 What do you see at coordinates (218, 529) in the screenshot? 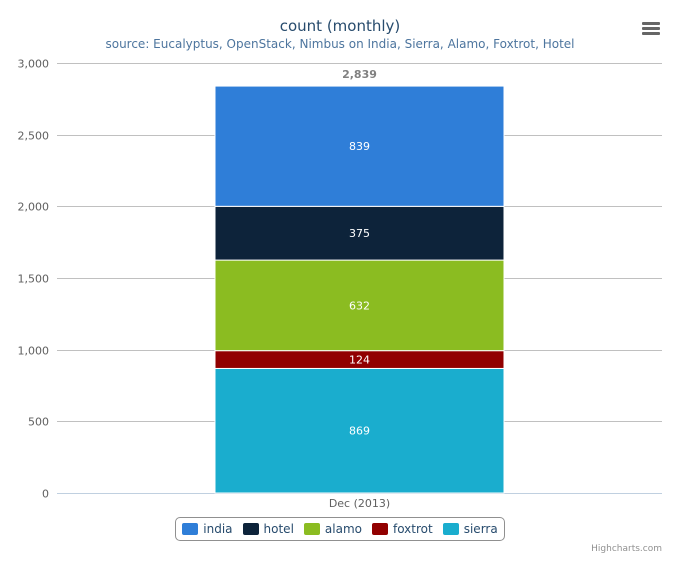
I see `legend-label: india` at bounding box center [218, 529].